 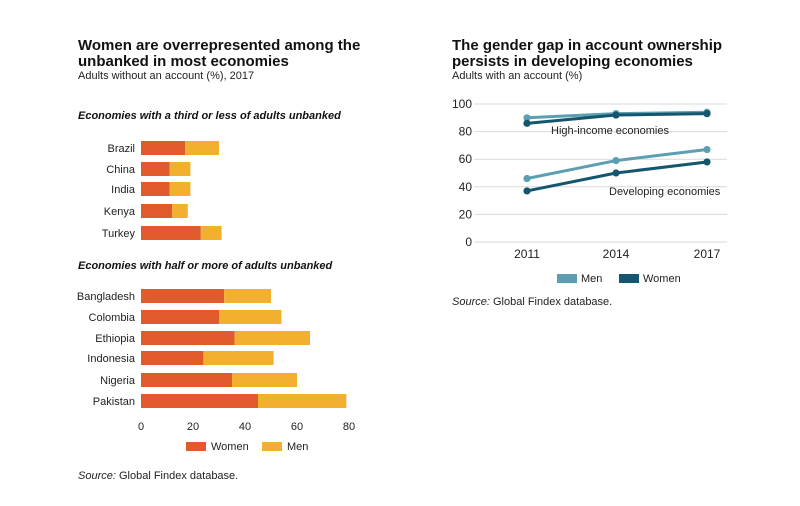 What do you see at coordinates (115, 339) in the screenshot?
I see `bar-category-label: Ethiopia` at bounding box center [115, 339].